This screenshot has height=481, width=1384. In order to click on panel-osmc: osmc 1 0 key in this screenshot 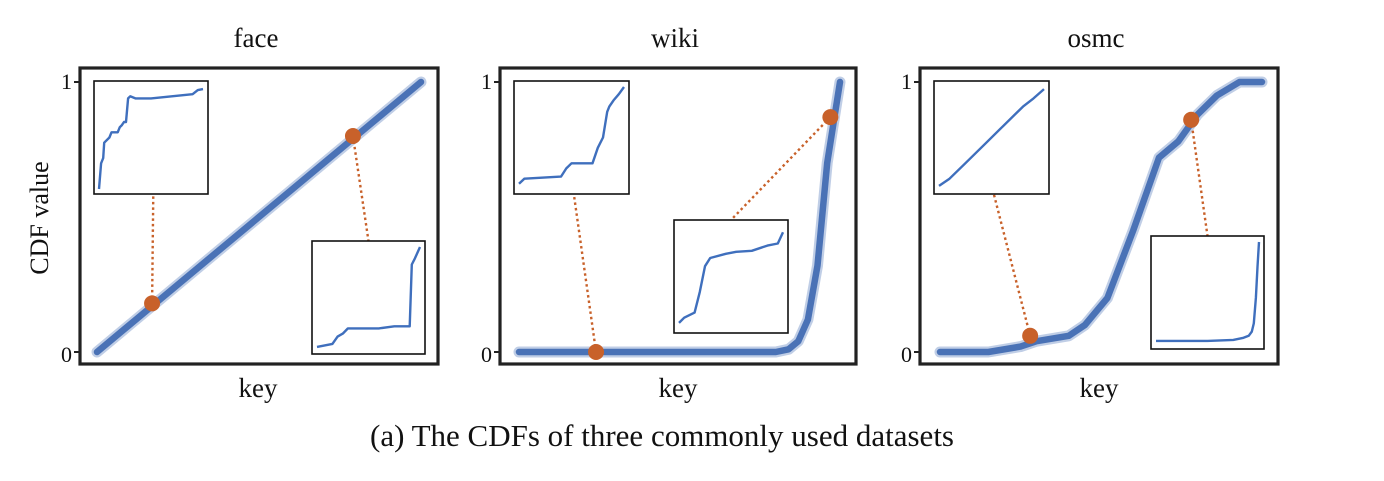, I will do `click(1013, 213)`.